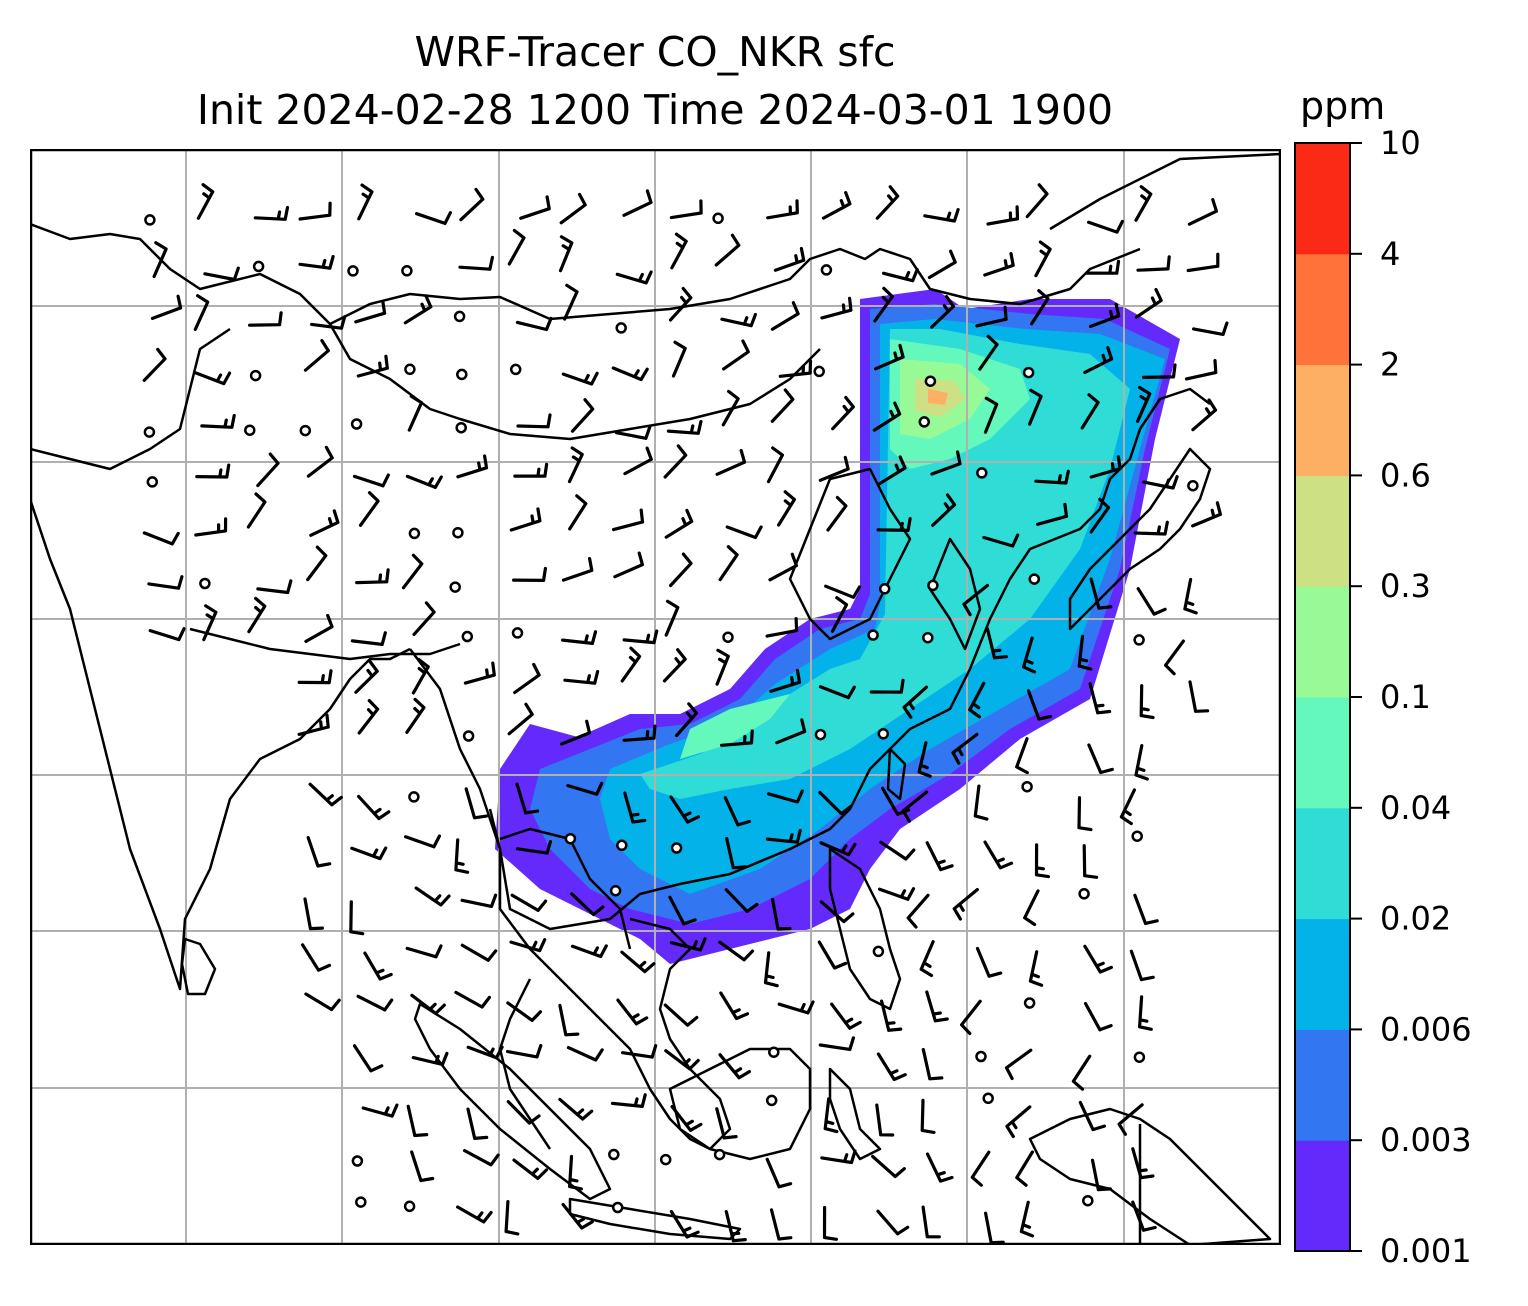 The width and height of the screenshot is (1528, 1306). Describe the element at coordinates (198, 966) in the screenshot. I see `srilanka` at that location.